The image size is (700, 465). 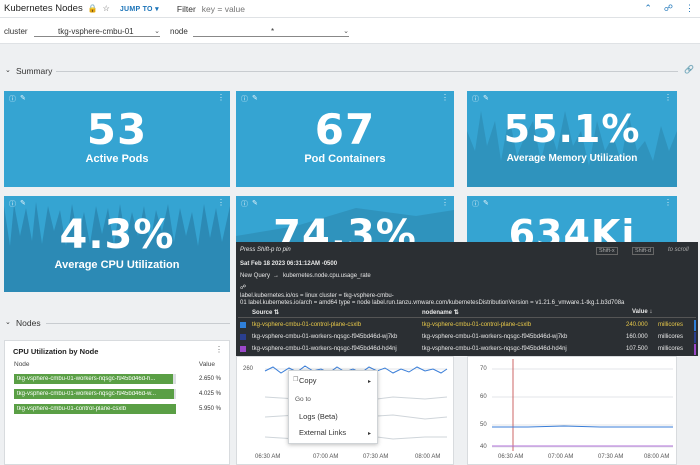 I want to click on summary-section-header: ⌄ Summary 🔗, so click(x=350, y=71).